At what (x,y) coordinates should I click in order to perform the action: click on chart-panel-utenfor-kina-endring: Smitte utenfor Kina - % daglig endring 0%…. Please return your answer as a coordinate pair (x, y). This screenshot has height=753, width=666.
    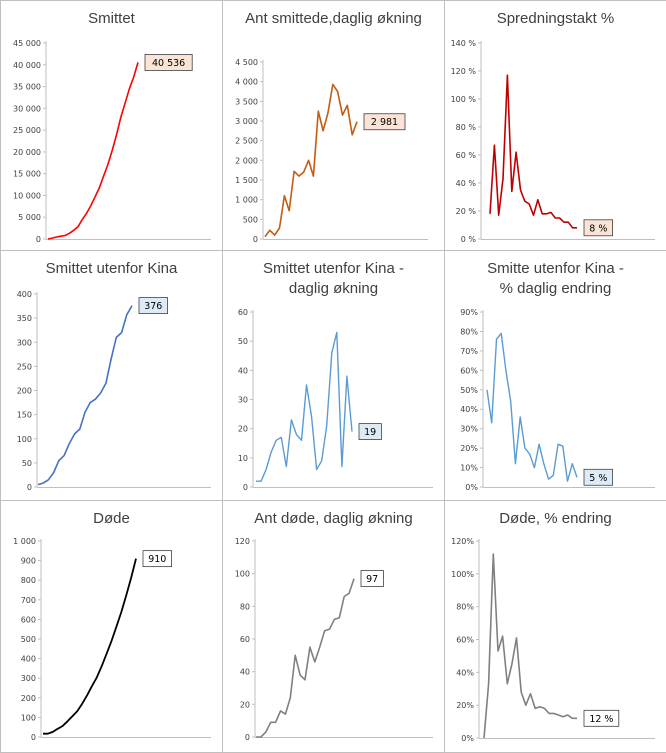
    Looking at the image, I should click on (555, 375).